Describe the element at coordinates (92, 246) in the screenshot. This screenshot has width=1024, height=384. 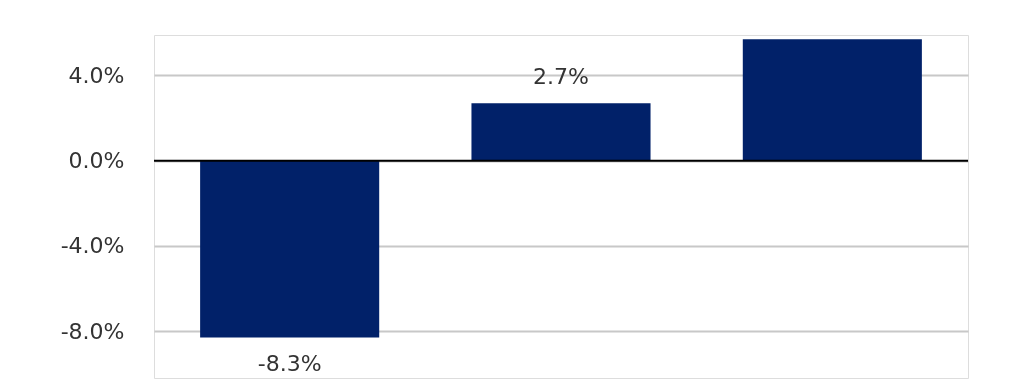
I see `y-tick-label: -4.0%` at that location.